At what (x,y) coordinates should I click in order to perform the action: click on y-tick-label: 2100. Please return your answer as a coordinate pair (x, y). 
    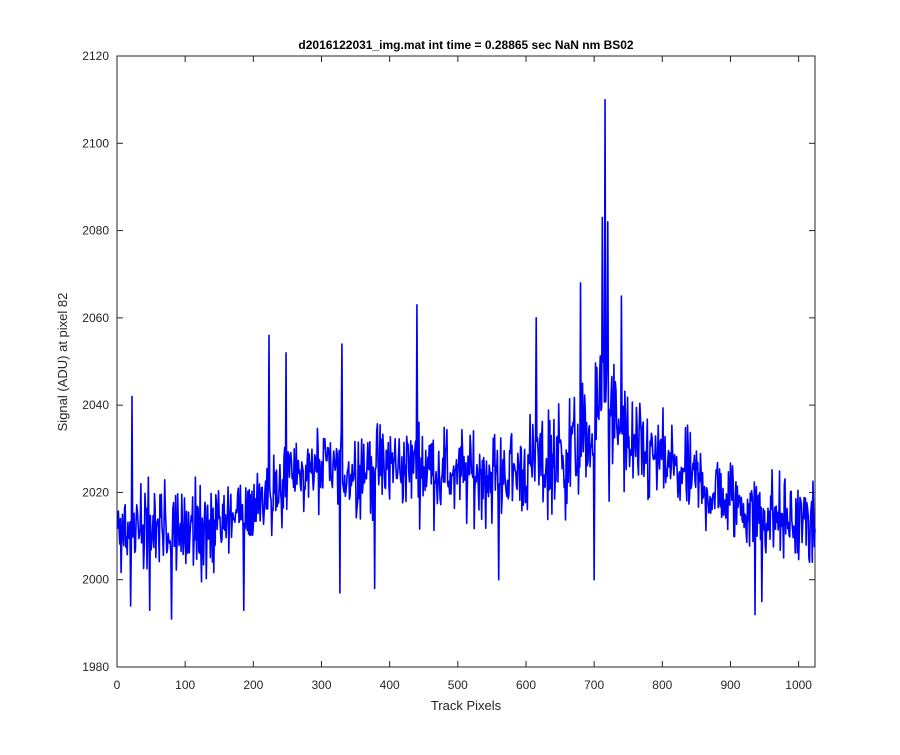
    Looking at the image, I should click on (95, 143).